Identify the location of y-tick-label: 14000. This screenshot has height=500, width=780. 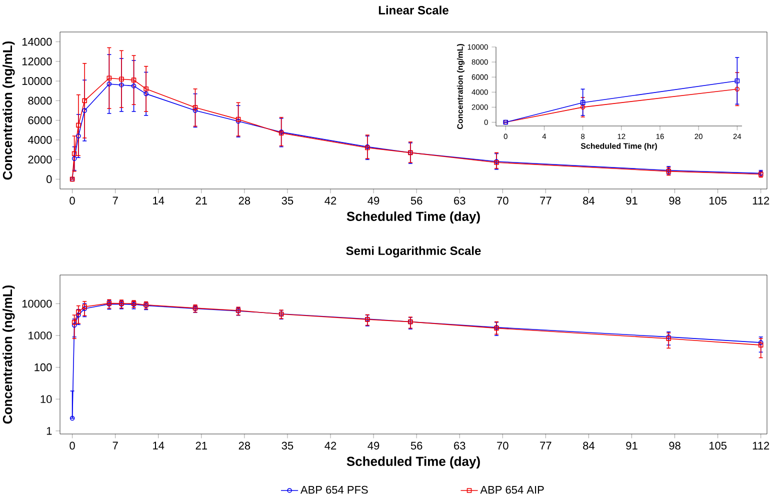
(37, 42).